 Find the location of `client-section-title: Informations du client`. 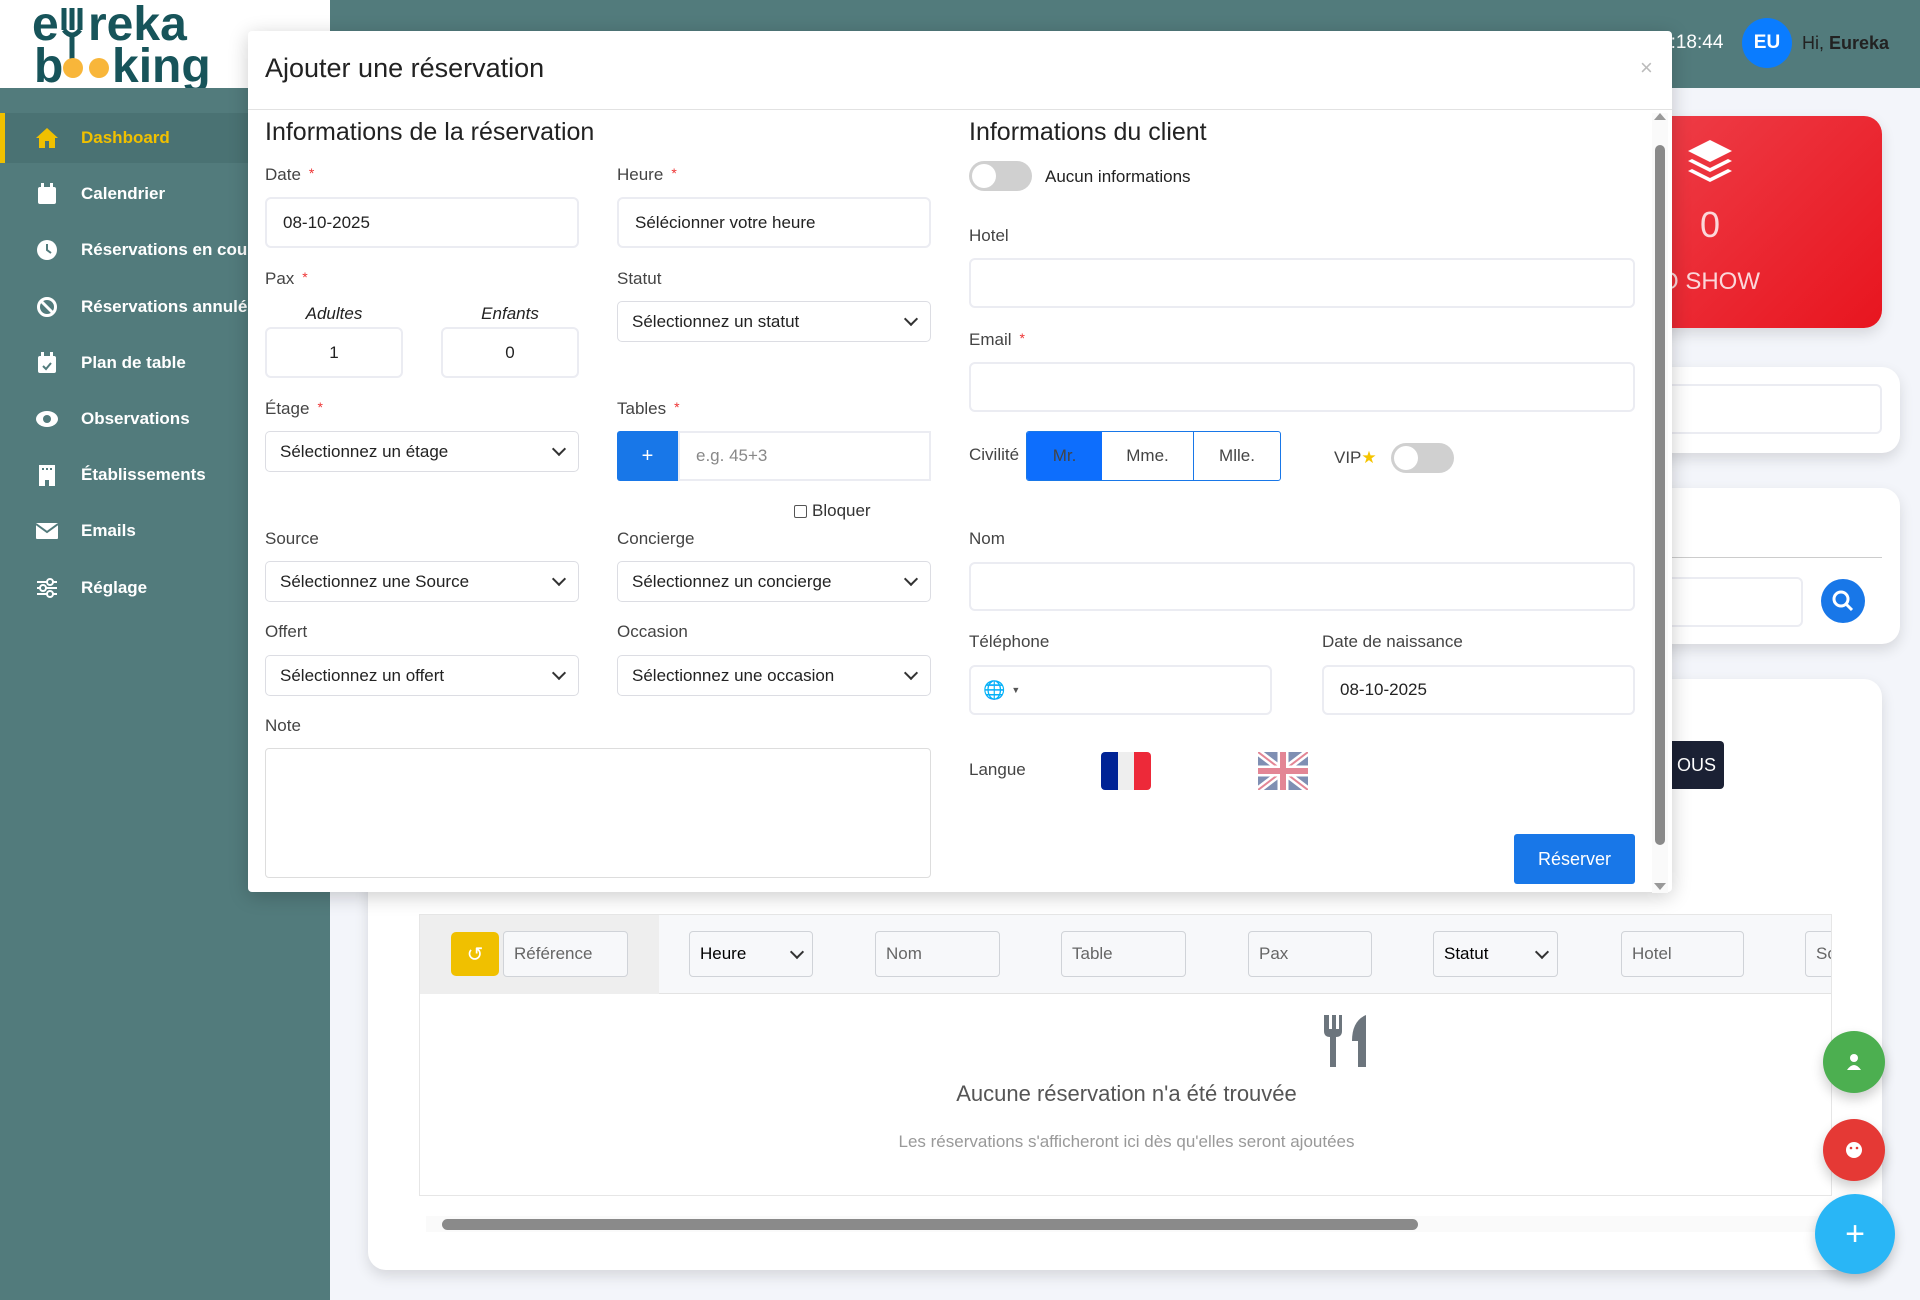

client-section-title: Informations du client is located at coordinates (1088, 132).